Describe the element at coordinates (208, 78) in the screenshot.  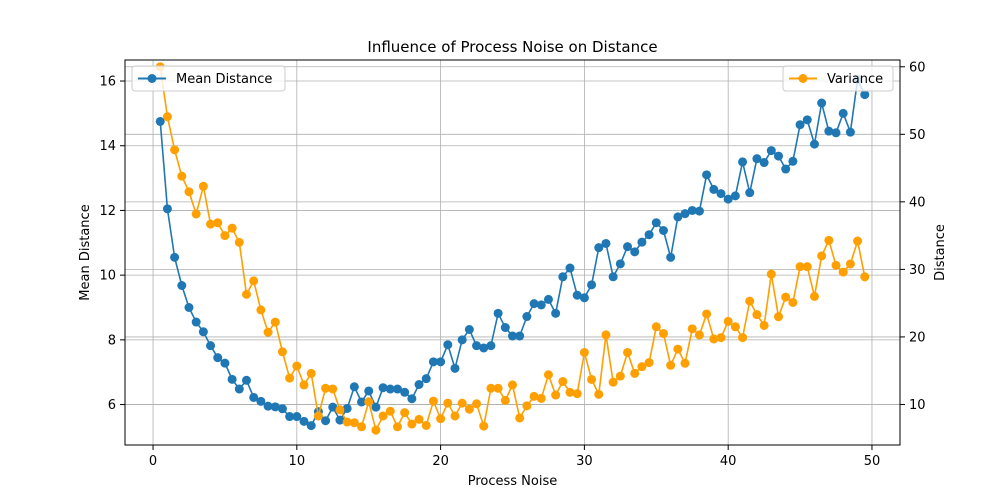
I see `legend-mean-distance: Mean Distance` at that location.